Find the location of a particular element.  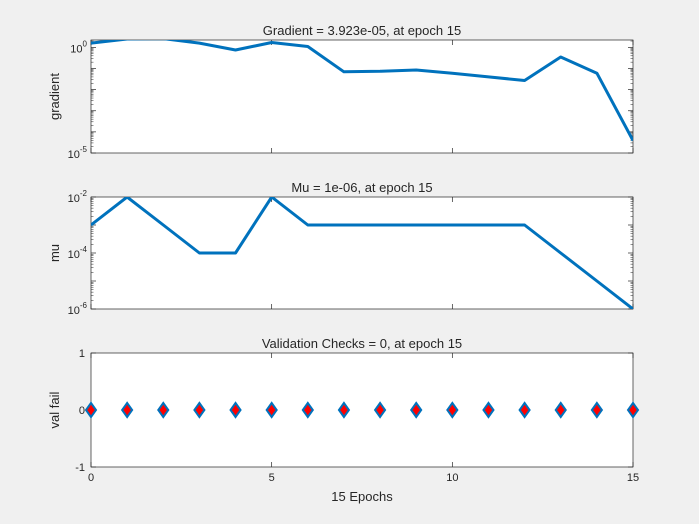

subplot-title: Validation Checks = 0, at epoch 15 is located at coordinates (362, 343).